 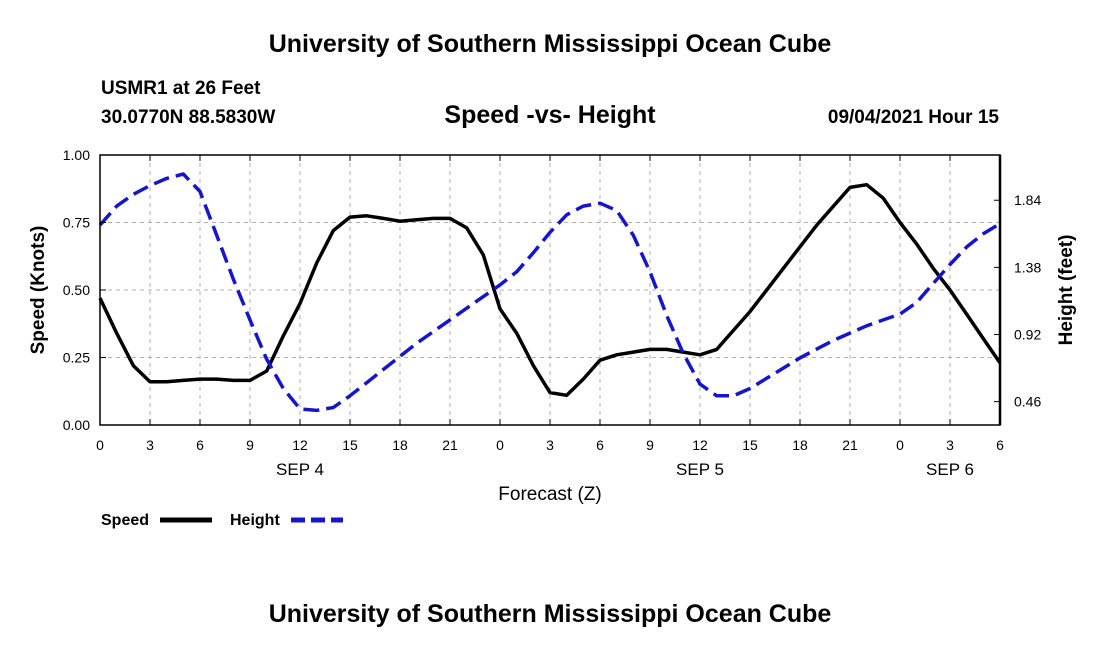 I want to click on y-tick-label: 0.25, so click(x=76, y=358).